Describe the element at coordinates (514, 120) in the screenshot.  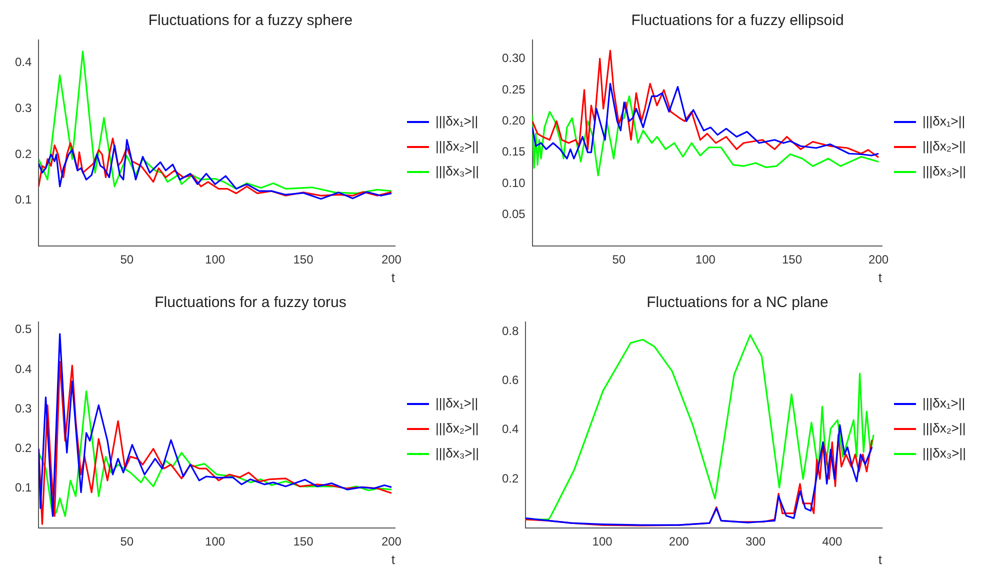
I see `y-tick-label: 0.20` at that location.